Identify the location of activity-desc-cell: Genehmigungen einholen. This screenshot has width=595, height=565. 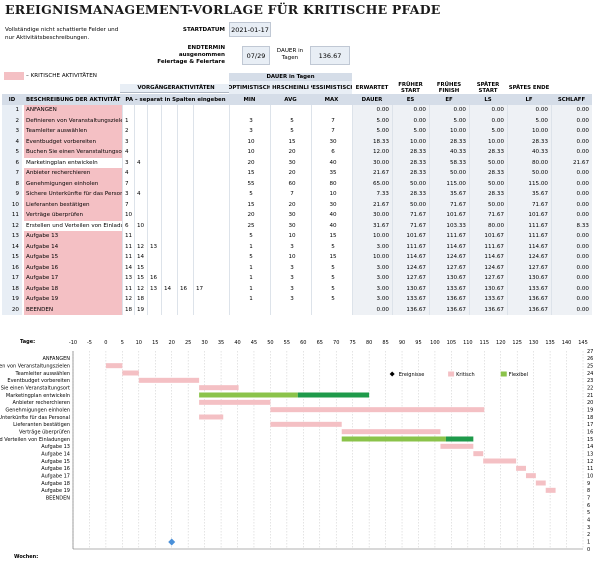
(73, 183).